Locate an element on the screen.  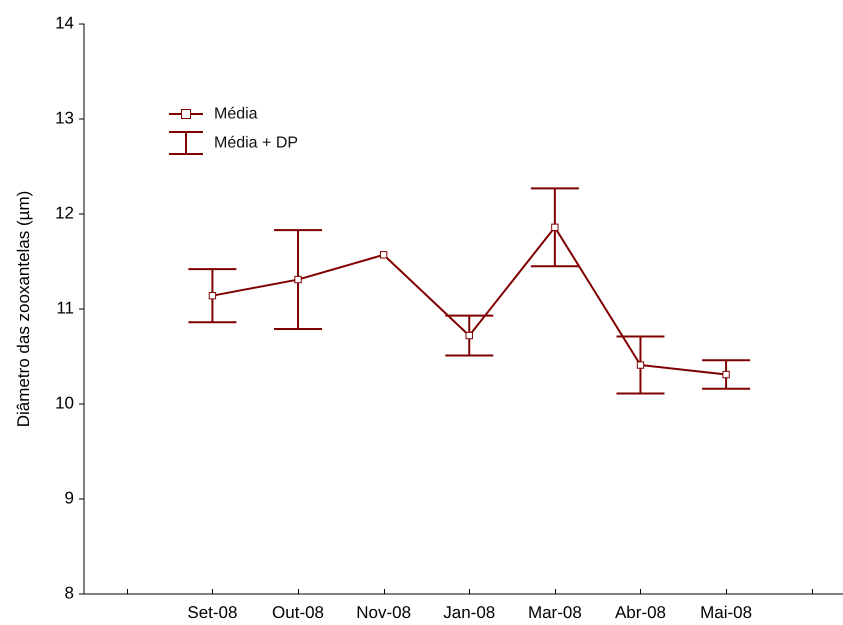
y-axis-title: Diâmetro das zooxantelas (µm) is located at coordinates (23, 309).